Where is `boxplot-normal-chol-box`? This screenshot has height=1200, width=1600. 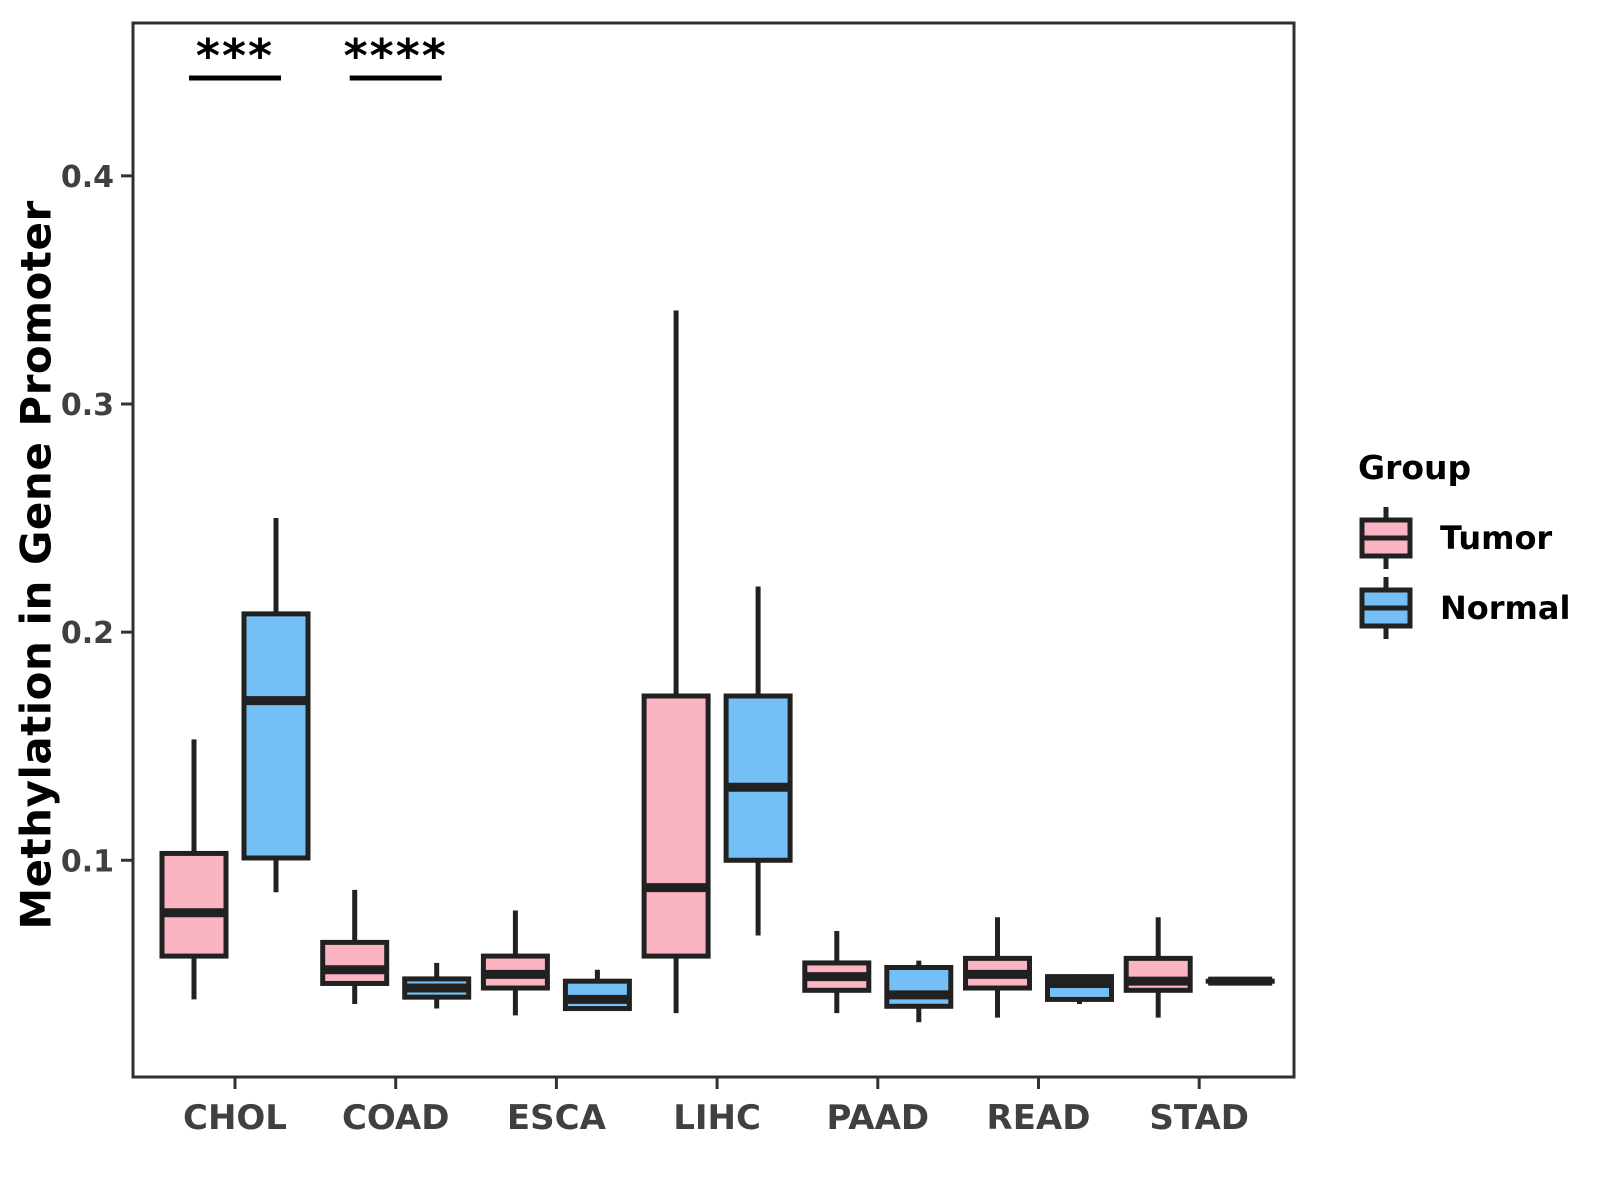
boxplot-normal-chol-box is located at coordinates (276, 736).